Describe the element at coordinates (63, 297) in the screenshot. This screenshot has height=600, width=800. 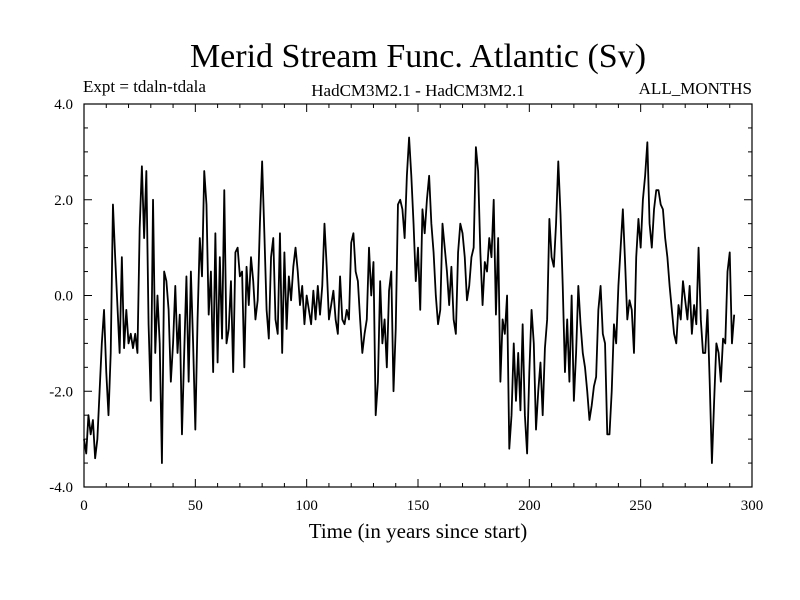
I see `y-tick-label: 0.0` at that location.